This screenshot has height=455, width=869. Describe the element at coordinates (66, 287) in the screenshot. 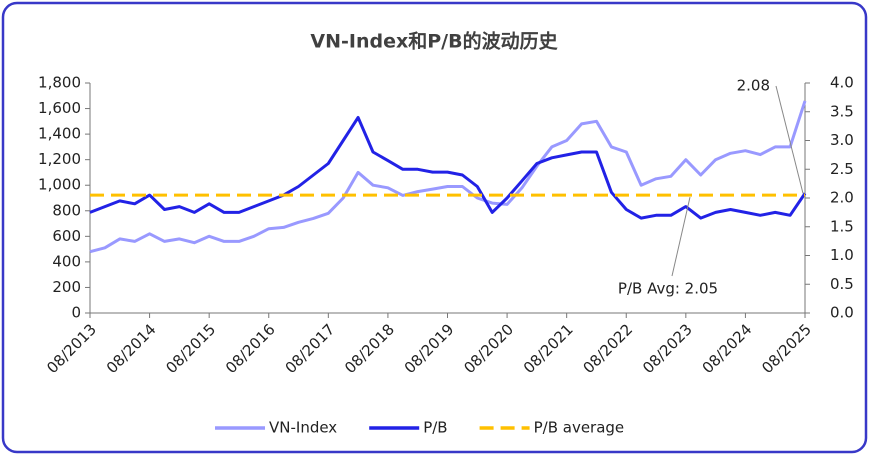

I see `y-tick-label: 200` at that location.